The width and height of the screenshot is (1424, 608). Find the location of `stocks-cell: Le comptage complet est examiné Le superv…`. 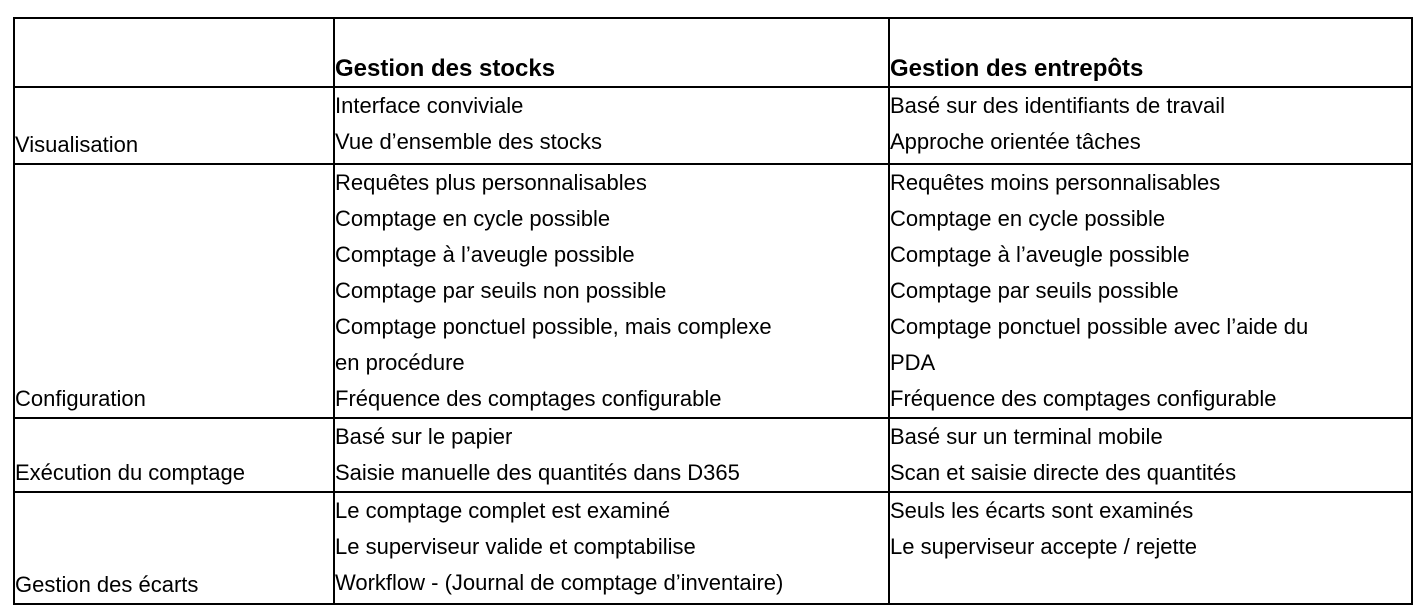

stocks-cell: Le comptage complet est examiné Le superv… is located at coordinates (611, 548).